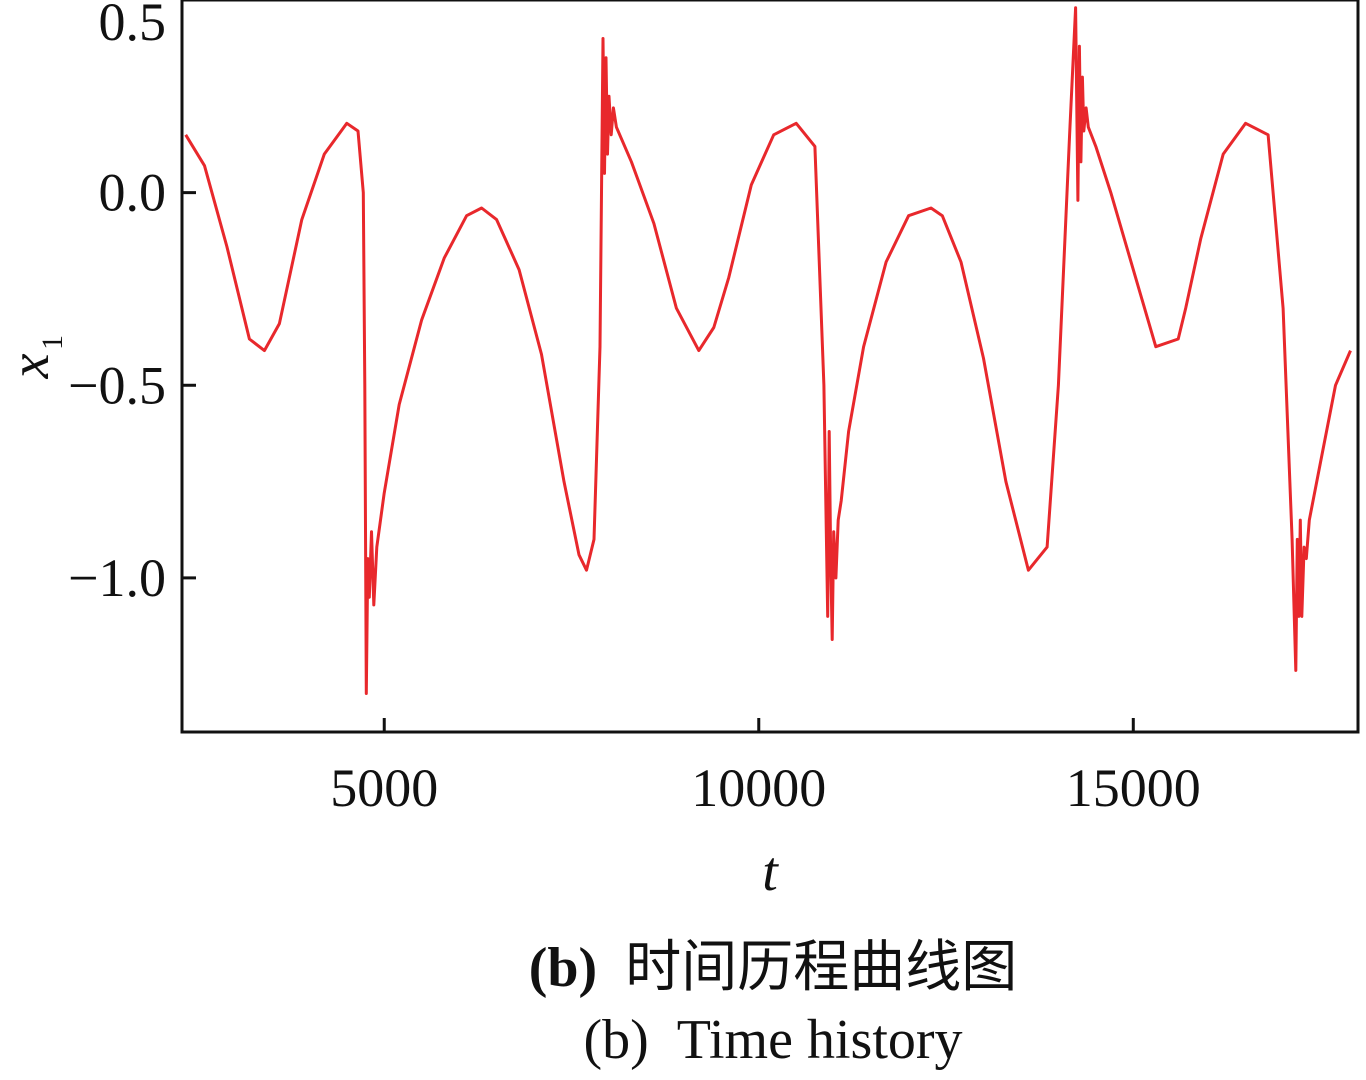  What do you see at coordinates (52, 342) in the screenshot?
I see `y-axis-title-subscript: 1` at bounding box center [52, 342].